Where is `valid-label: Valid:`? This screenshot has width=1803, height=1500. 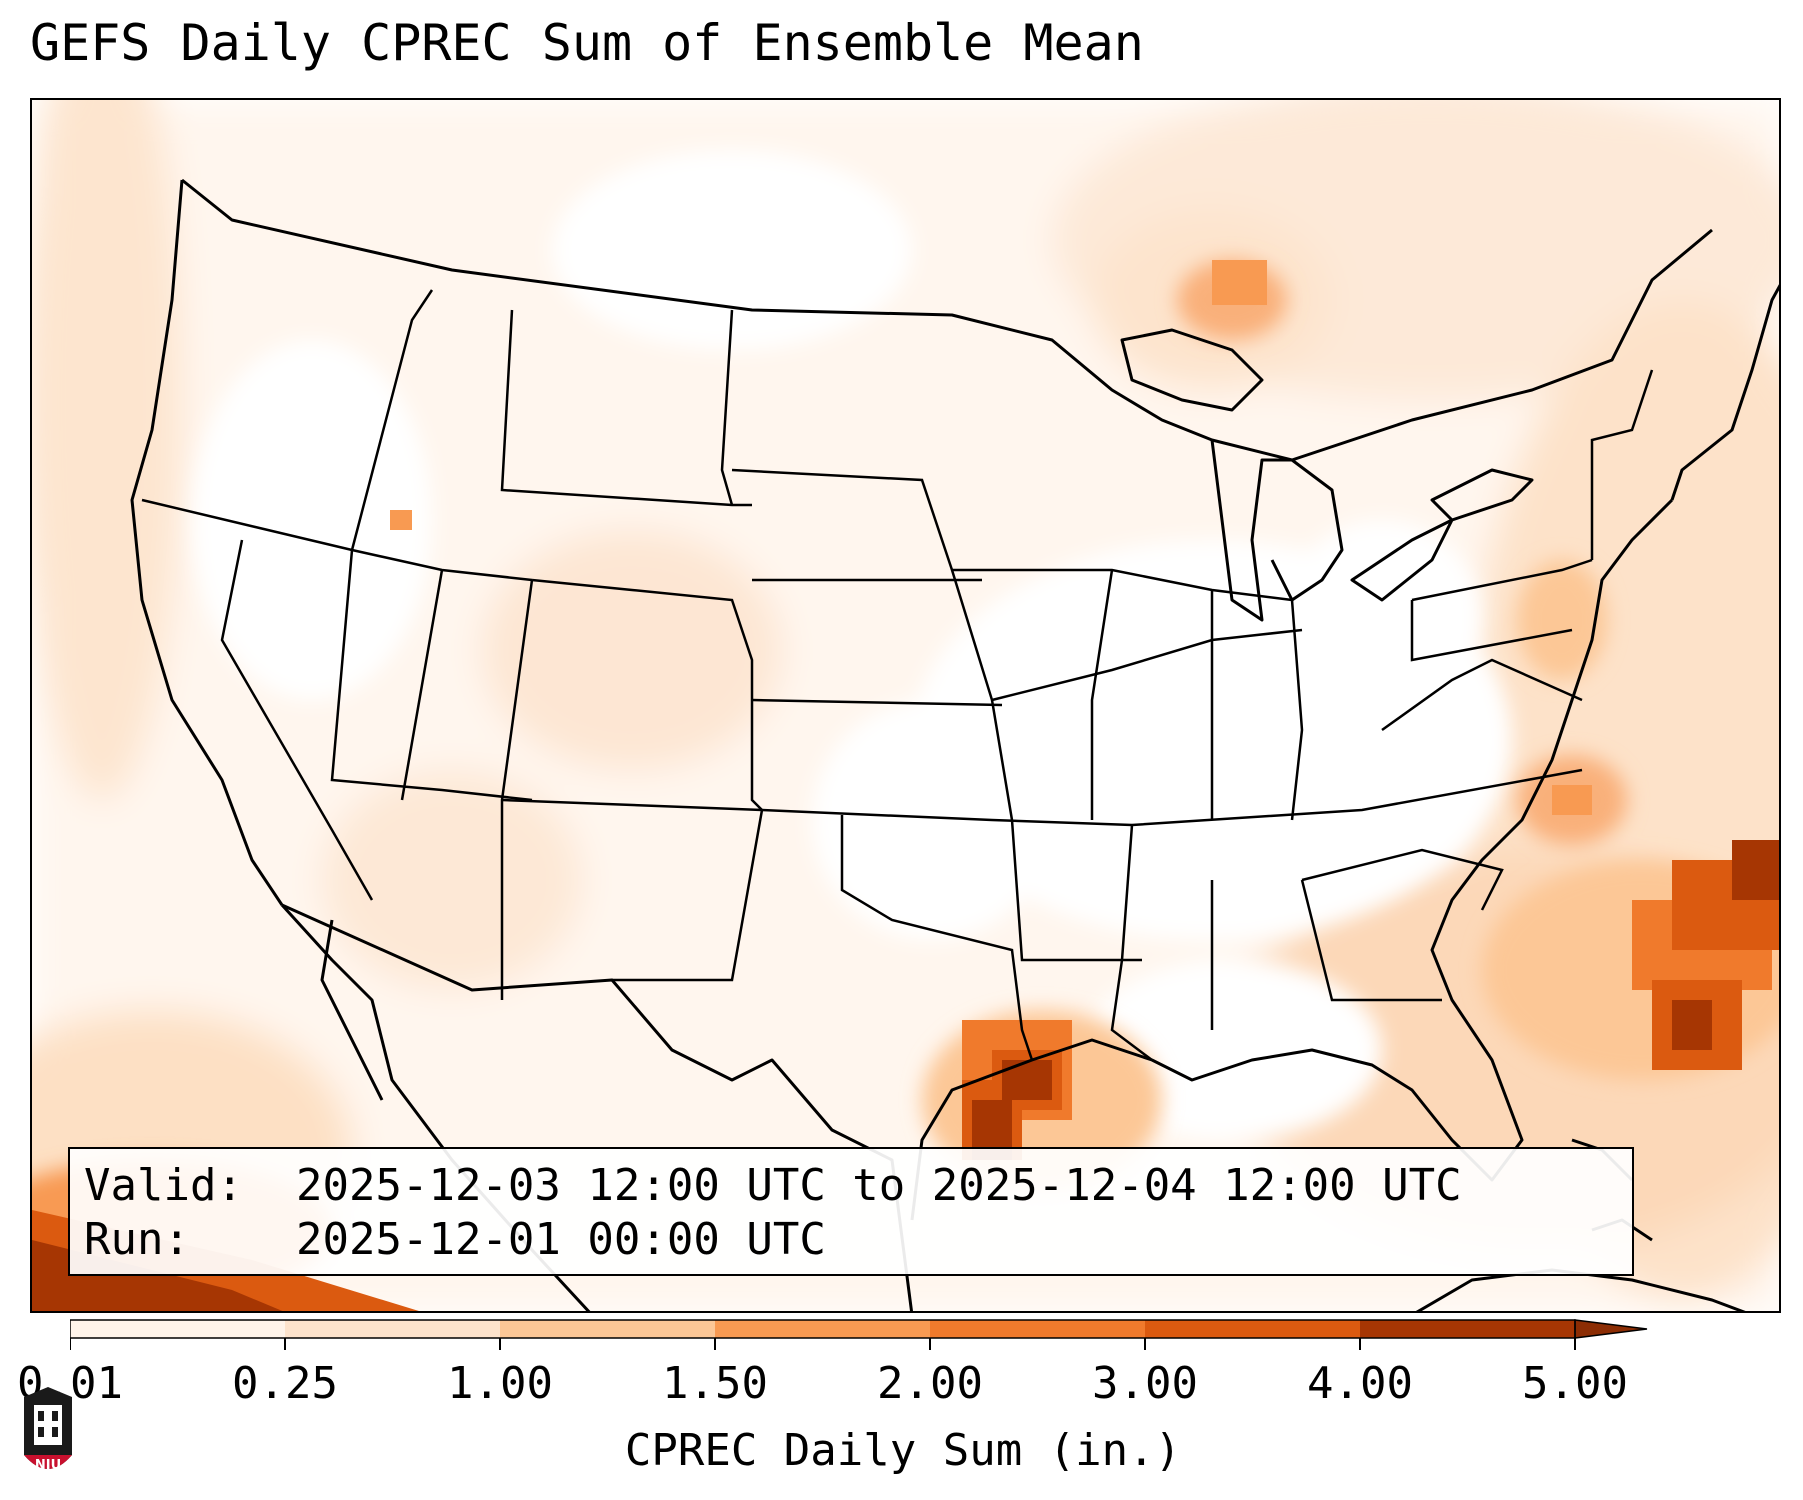 valid-label: Valid: is located at coordinates (163, 1185).